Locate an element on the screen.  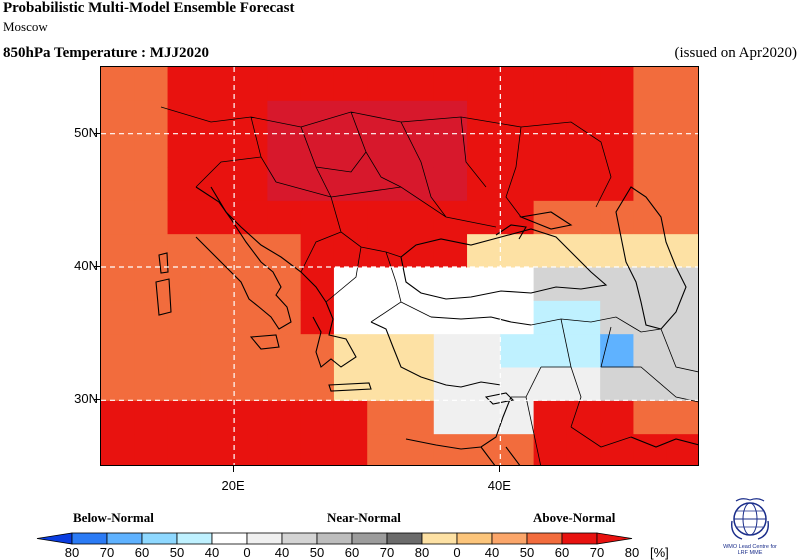
colorbar-arrow-left is located at coordinates (54, 538).